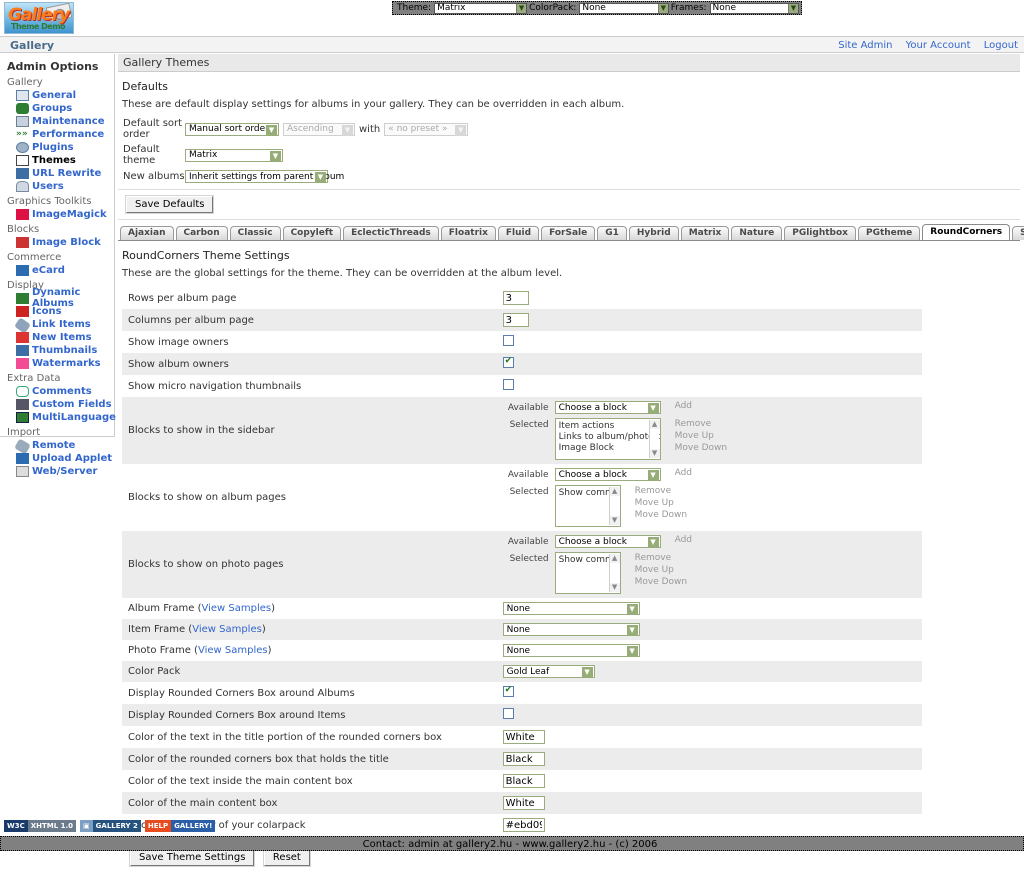 The width and height of the screenshot is (1024, 872). I want to click on tab-ajaxian: Ajaxian, so click(147, 233).